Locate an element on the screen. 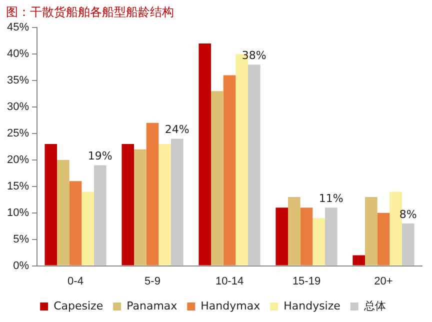 The image size is (432, 322). legend-label: Capesize is located at coordinates (79, 305).